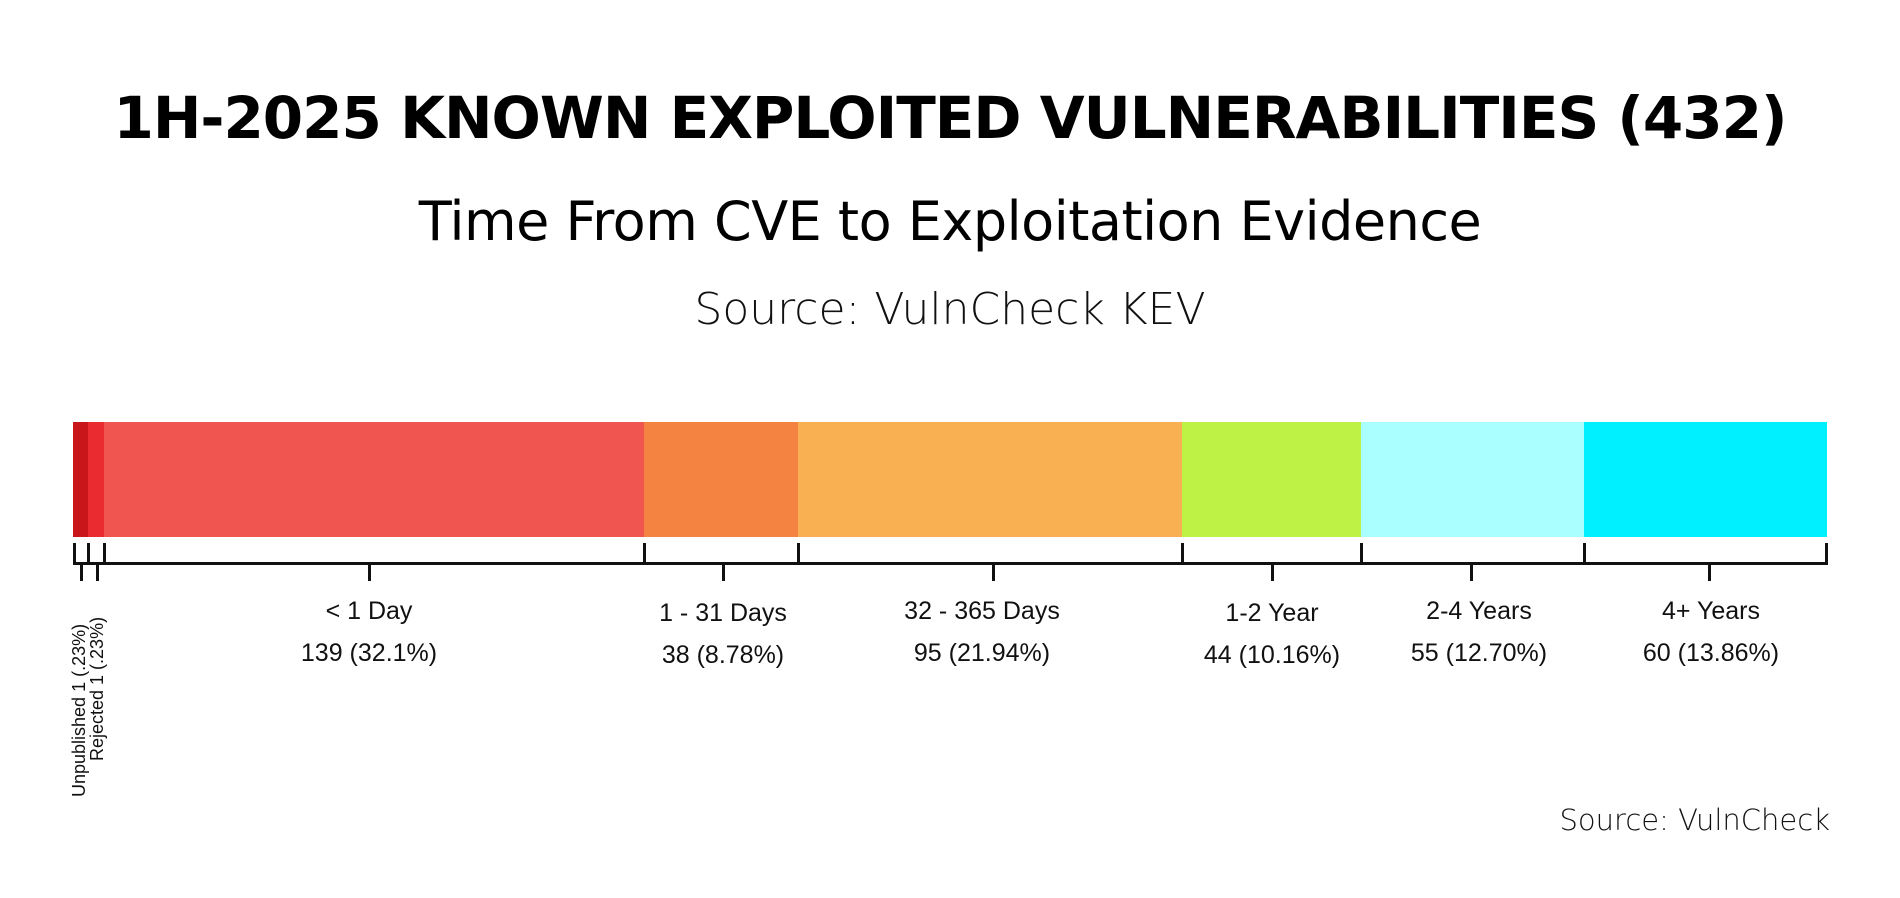 Image resolution: width=1900 pixels, height=898 pixels. What do you see at coordinates (1272, 655) in the screenshot?
I see `segment-value: 44 (10.16%)` at bounding box center [1272, 655].